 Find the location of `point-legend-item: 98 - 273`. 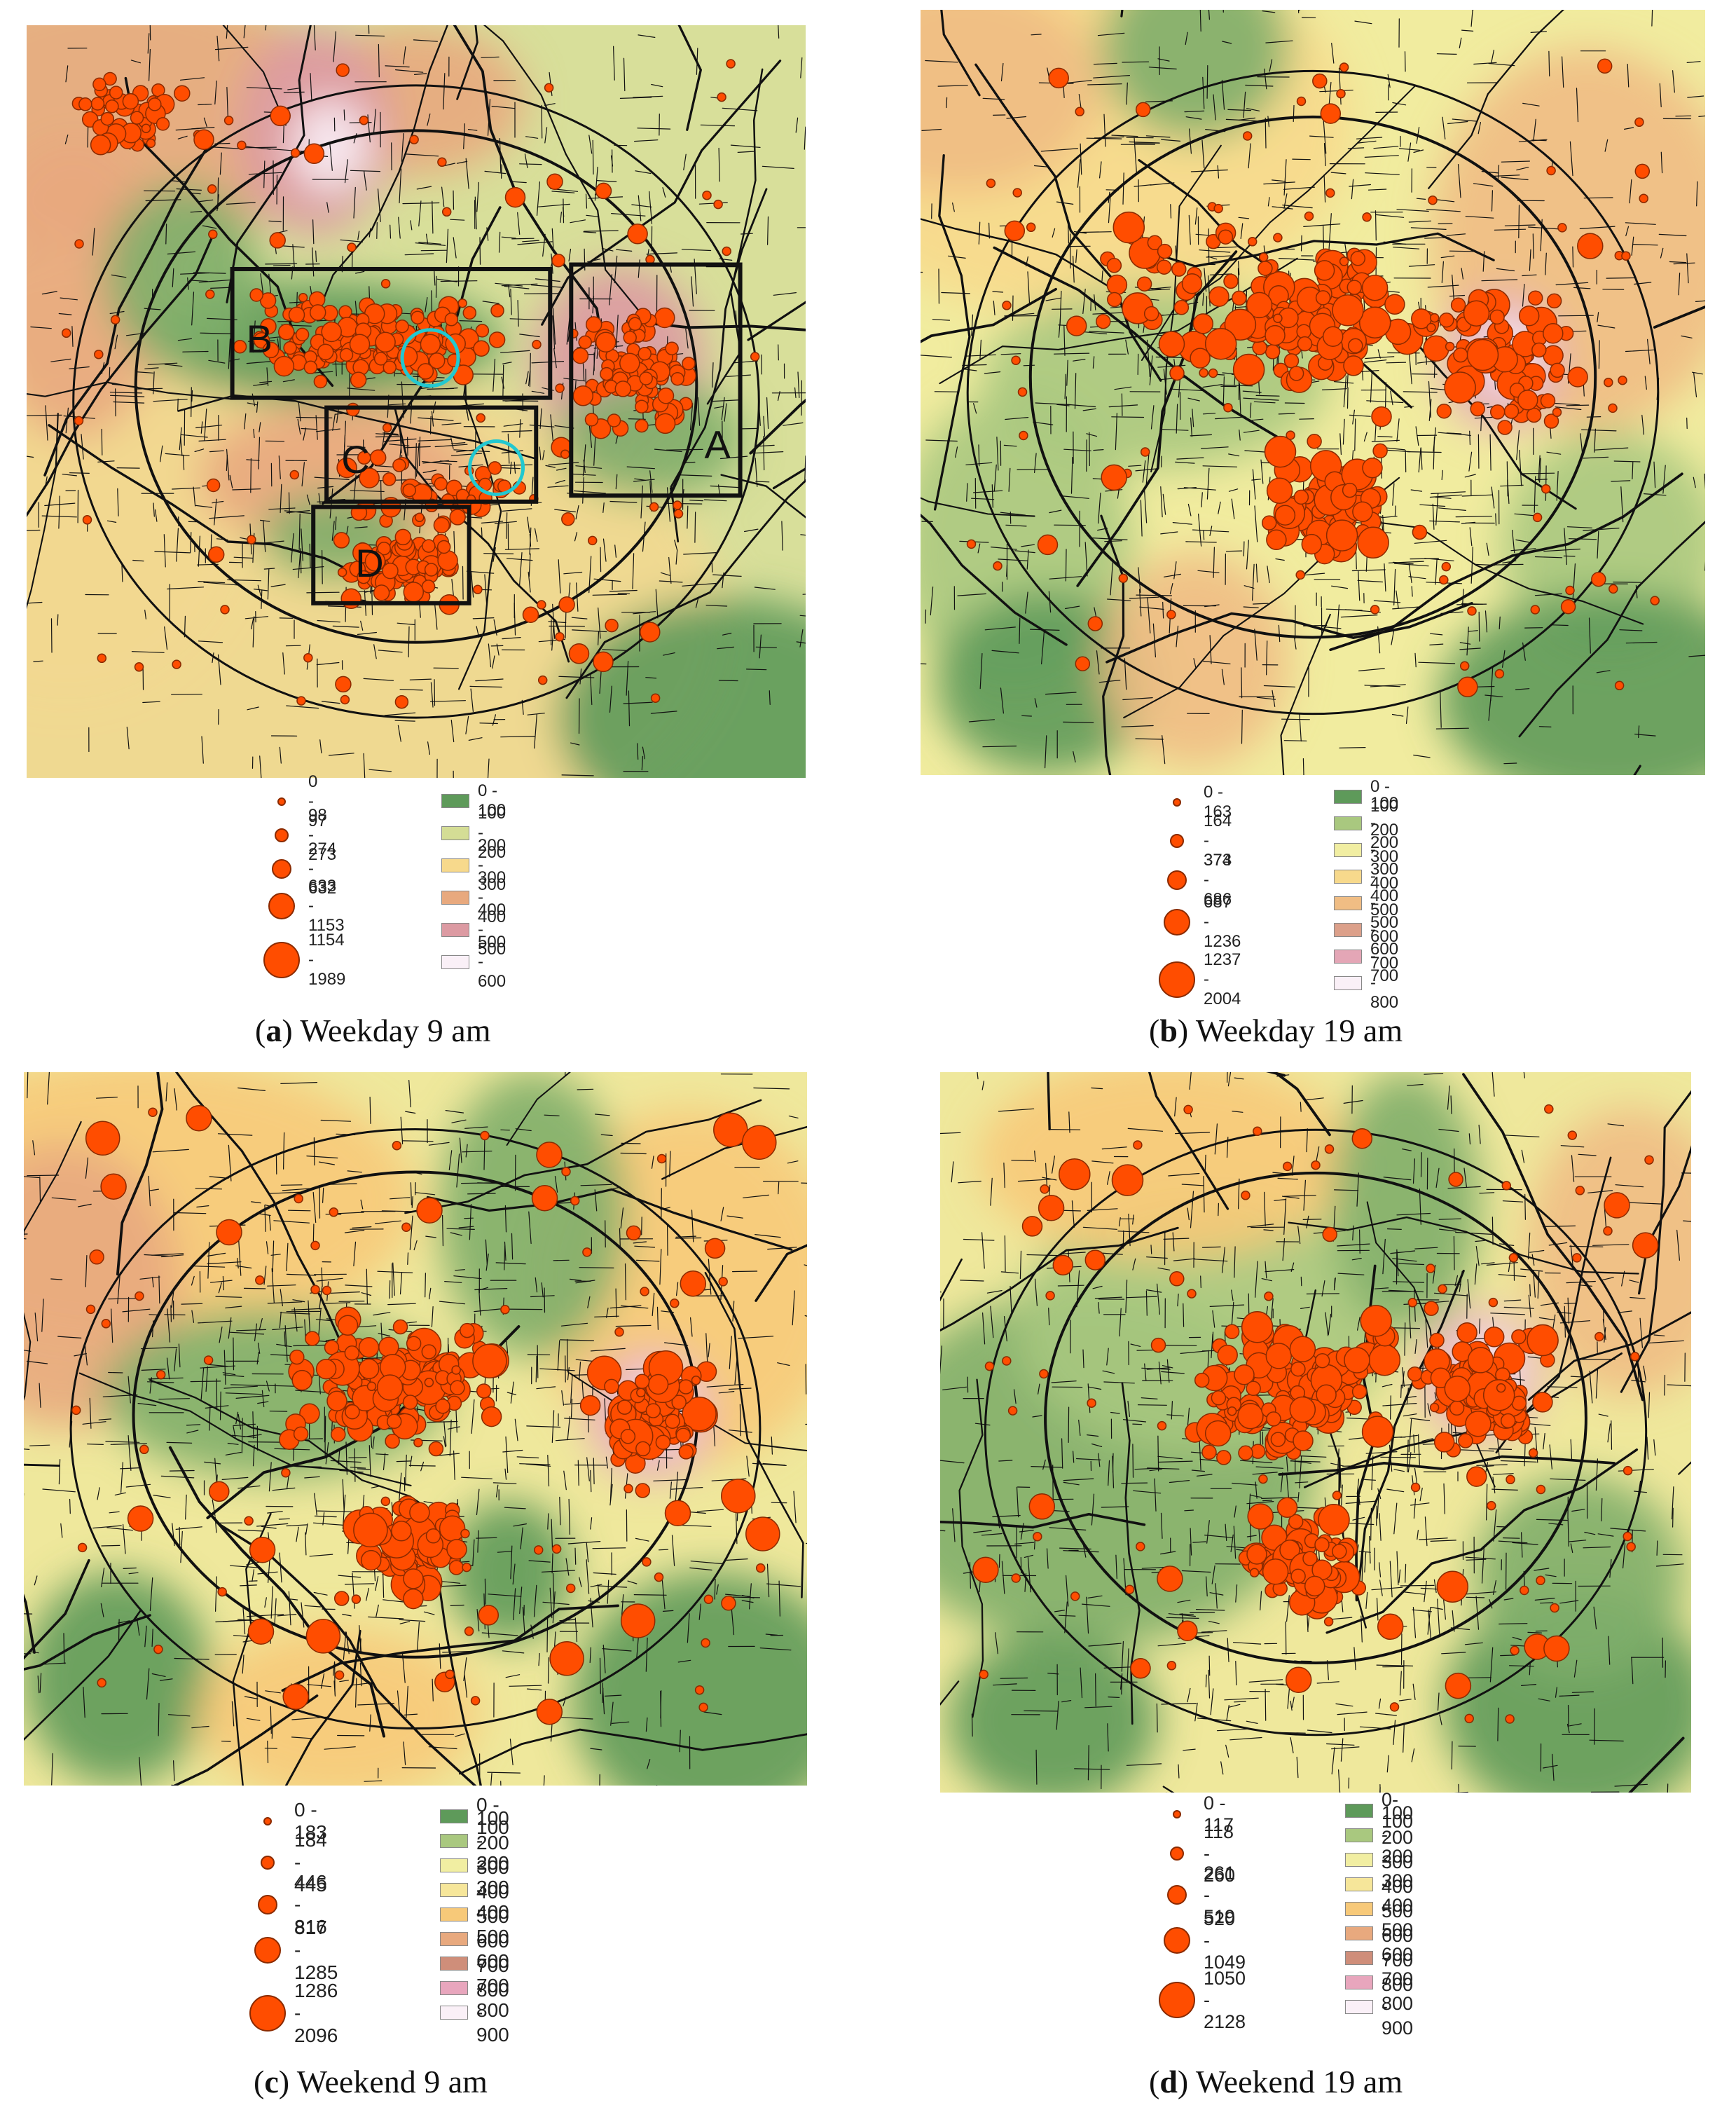

point-legend-item: 98 - 273 is located at coordinates (298, 835).